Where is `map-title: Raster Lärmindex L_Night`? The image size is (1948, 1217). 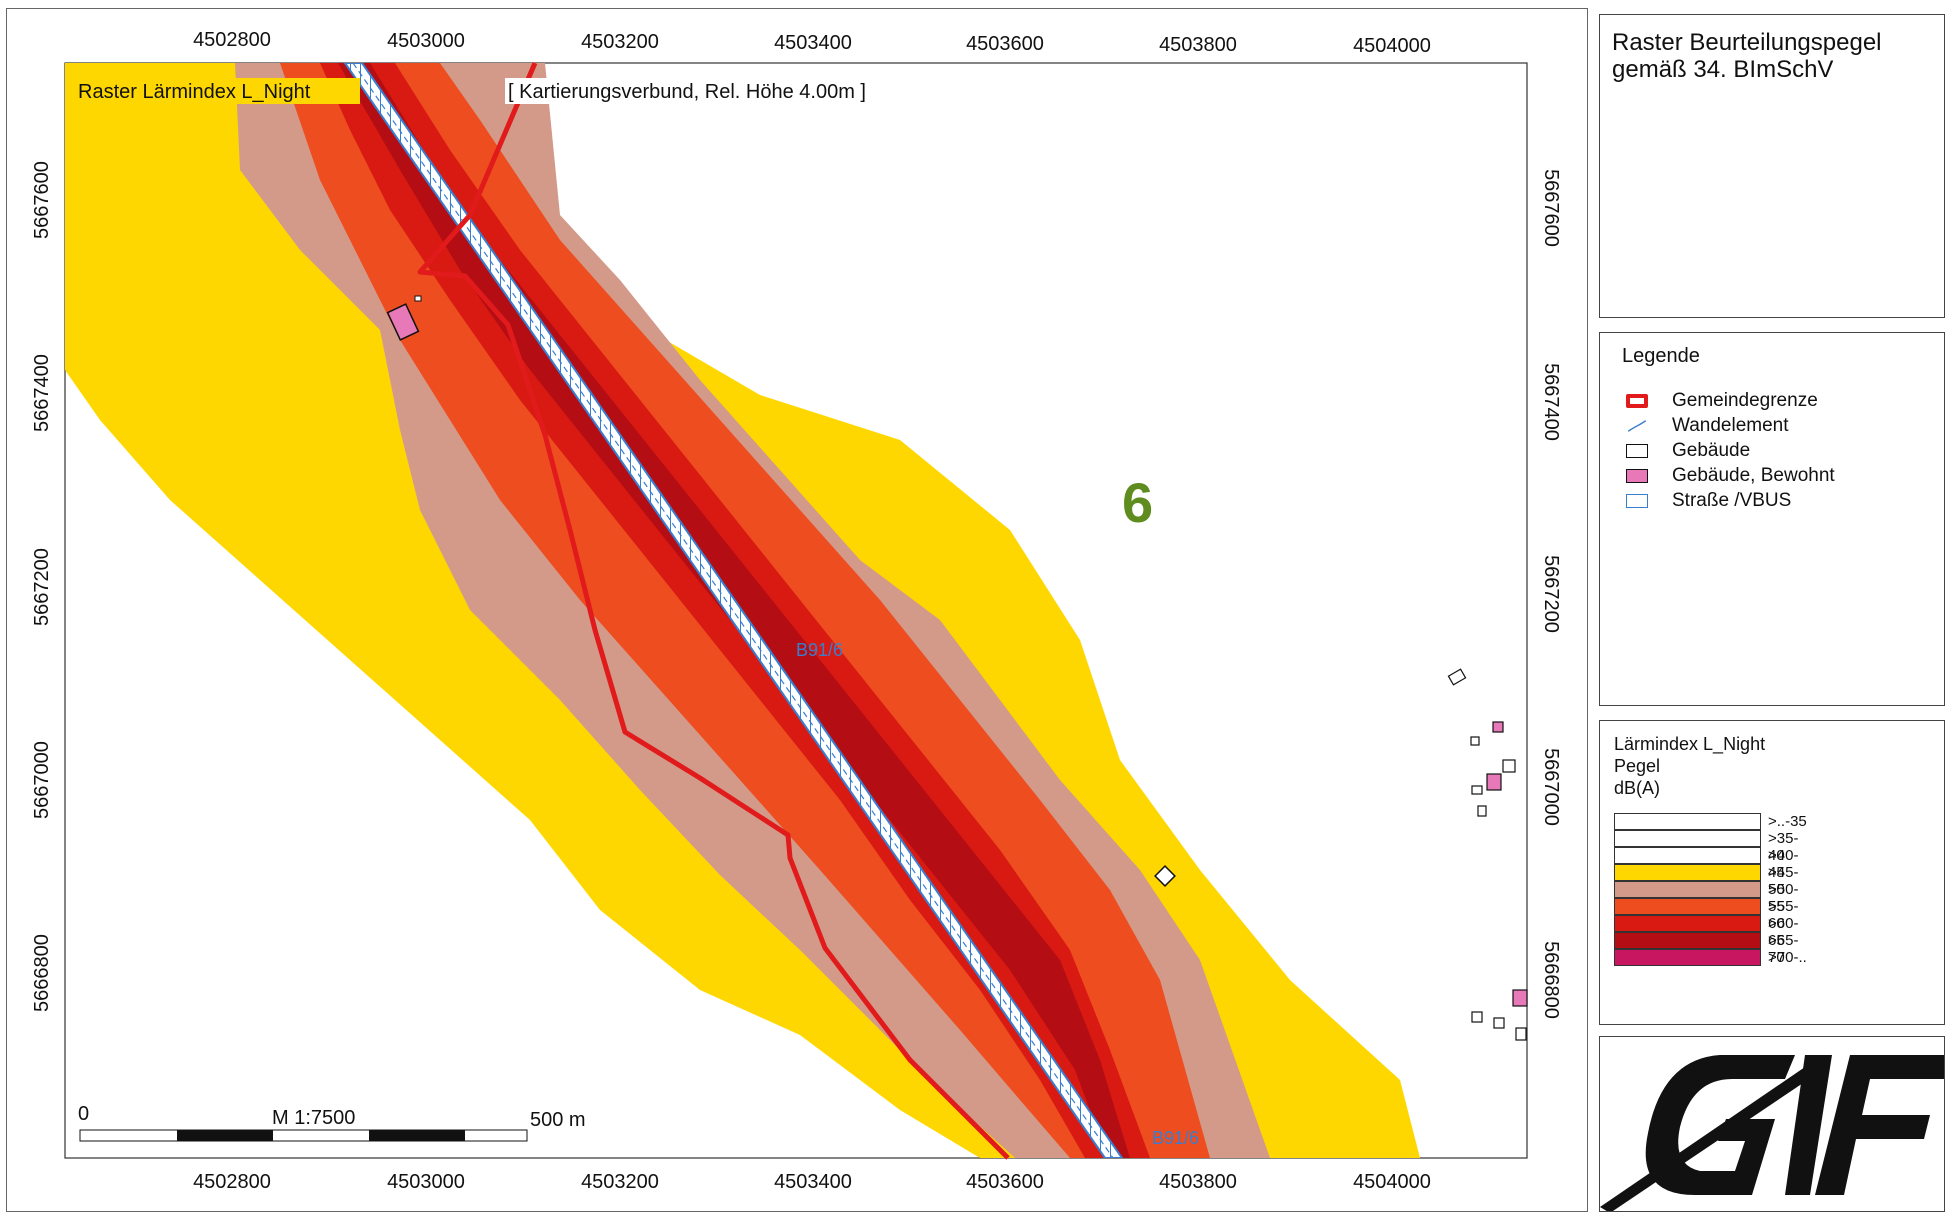 map-title: Raster Lärmindex L_Night is located at coordinates (194, 92).